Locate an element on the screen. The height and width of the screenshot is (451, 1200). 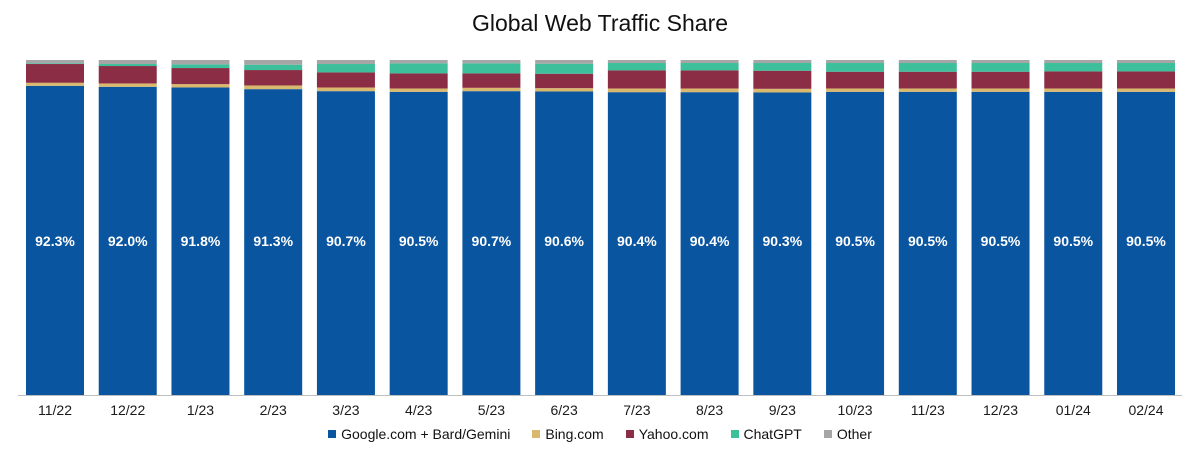
x-tick-label: 10/23 is located at coordinates (855, 410).